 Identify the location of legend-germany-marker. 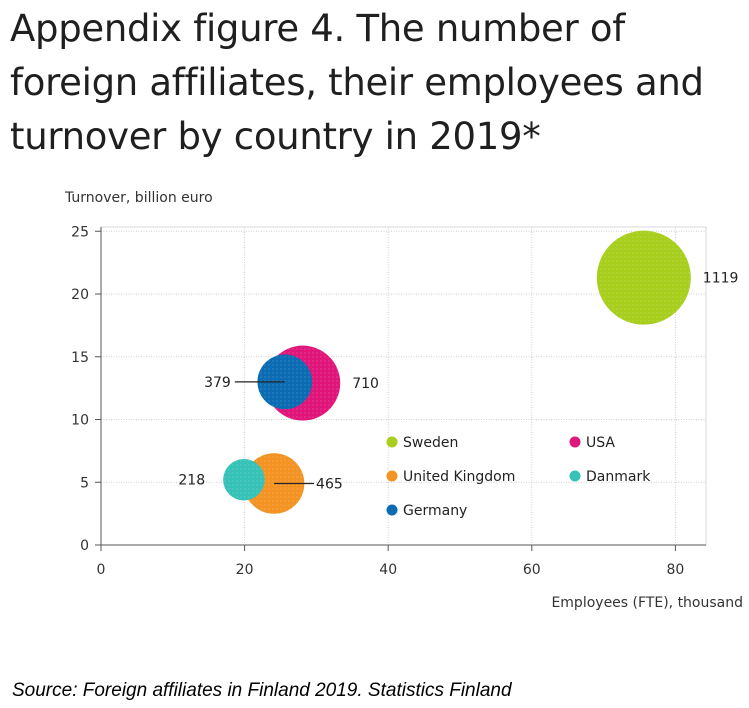
(392, 510).